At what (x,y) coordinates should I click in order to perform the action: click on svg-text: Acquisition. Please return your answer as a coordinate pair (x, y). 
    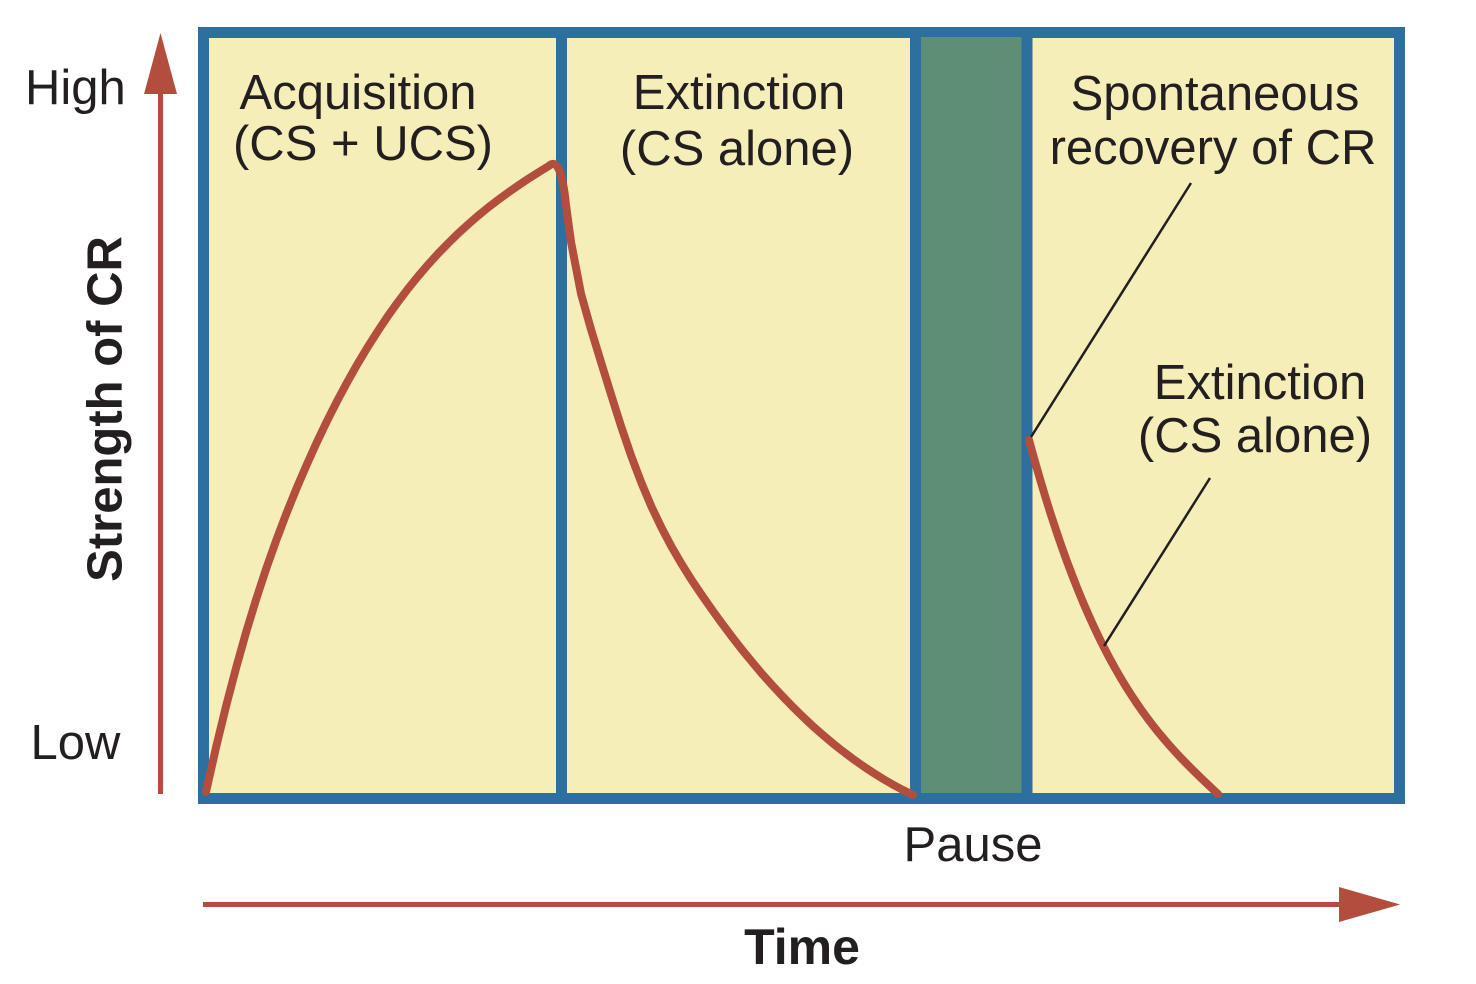
    Looking at the image, I should click on (358, 93).